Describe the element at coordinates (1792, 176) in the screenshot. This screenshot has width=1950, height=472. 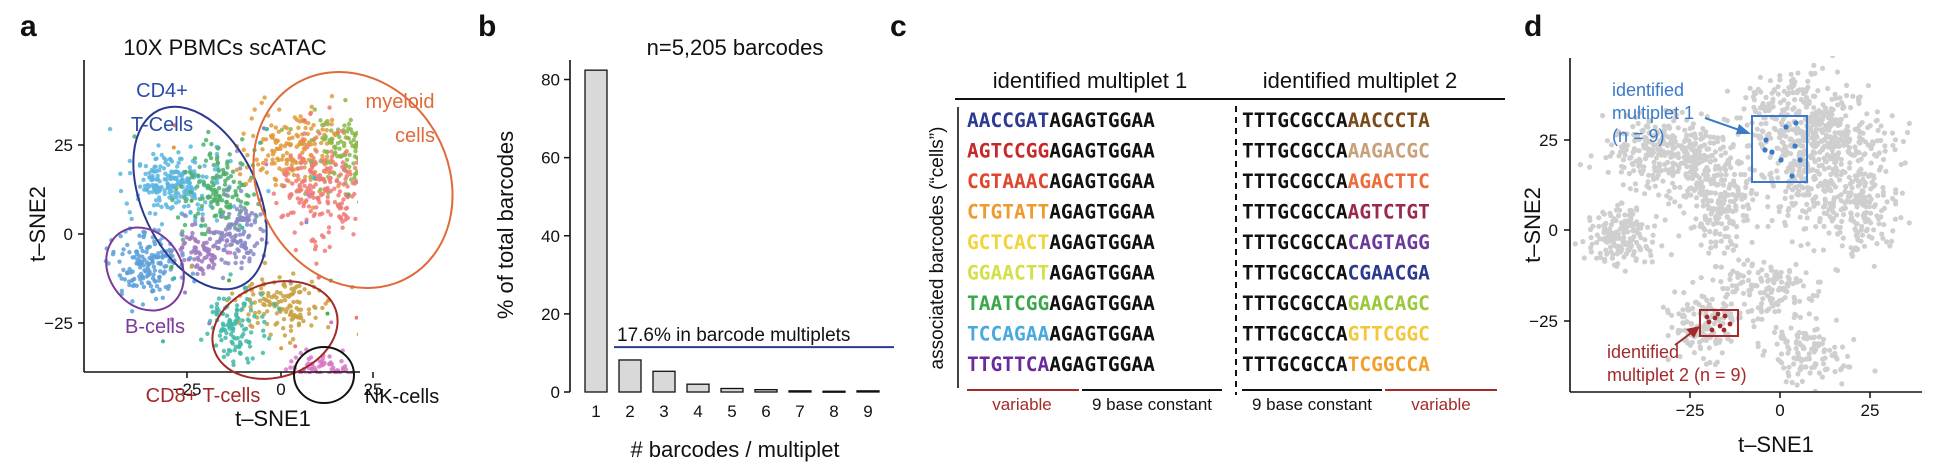
I see `multiplet1-point` at that location.